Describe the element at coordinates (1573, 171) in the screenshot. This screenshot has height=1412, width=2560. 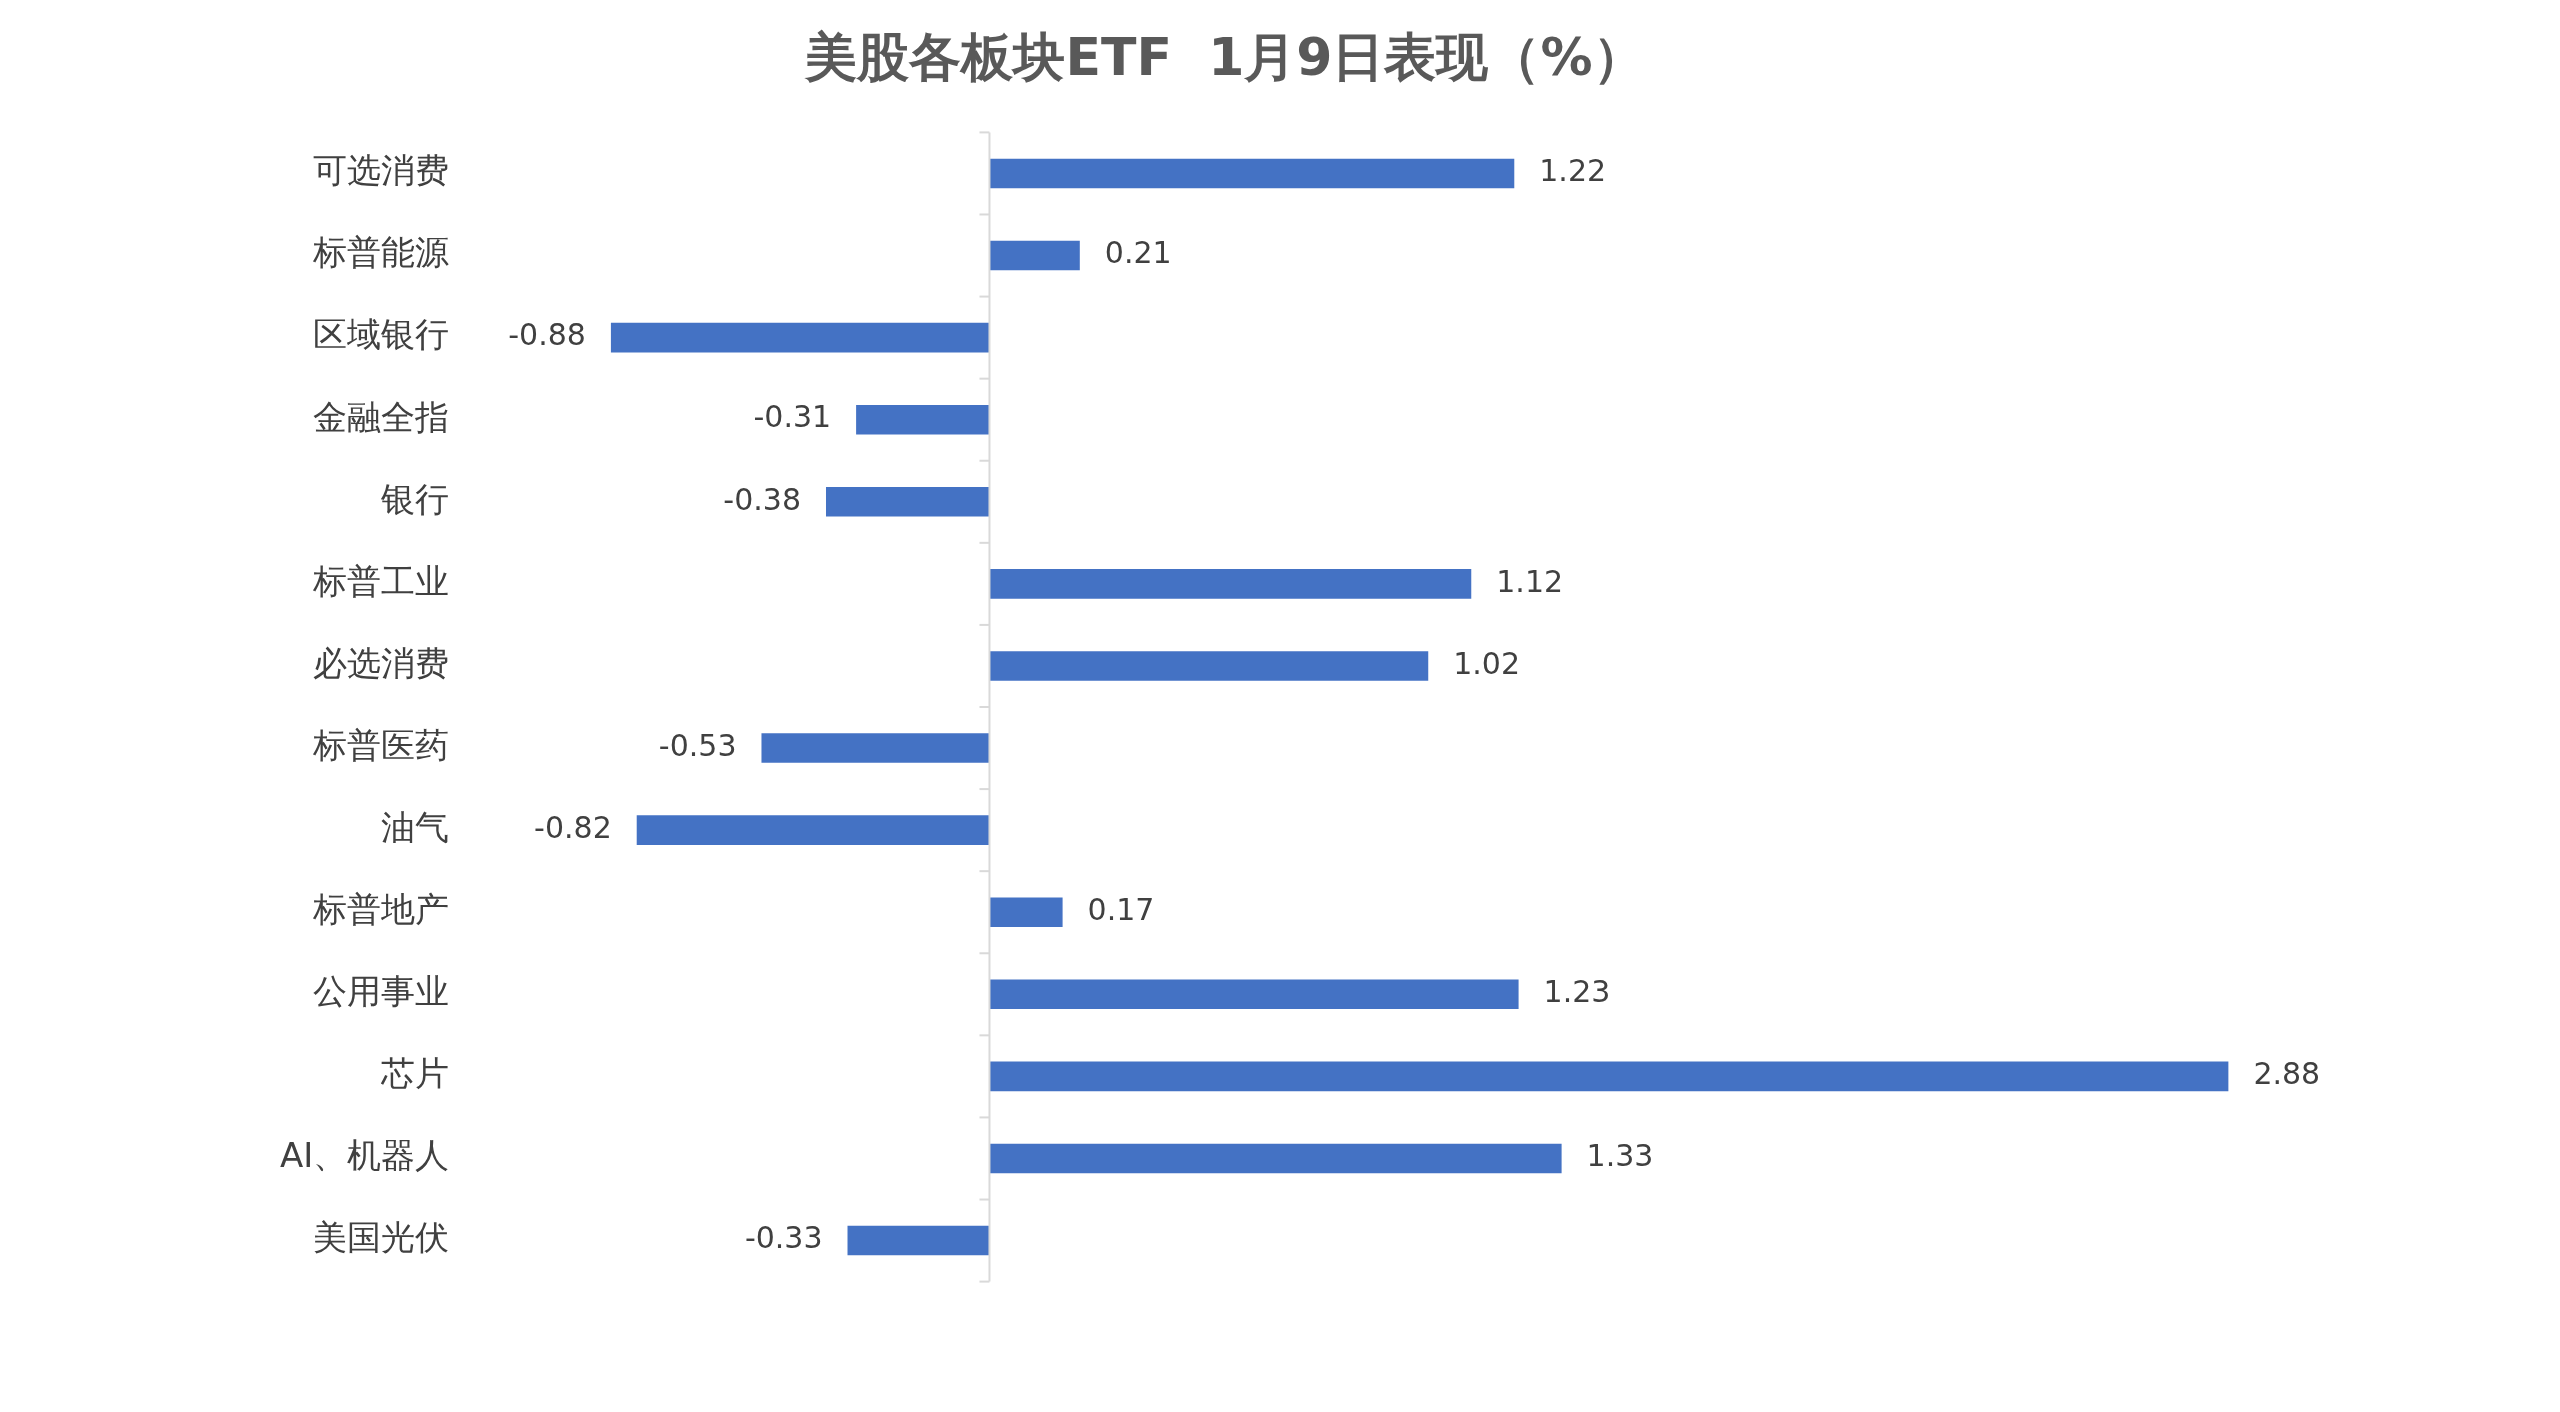
I see `data-label: 1.22` at that location.